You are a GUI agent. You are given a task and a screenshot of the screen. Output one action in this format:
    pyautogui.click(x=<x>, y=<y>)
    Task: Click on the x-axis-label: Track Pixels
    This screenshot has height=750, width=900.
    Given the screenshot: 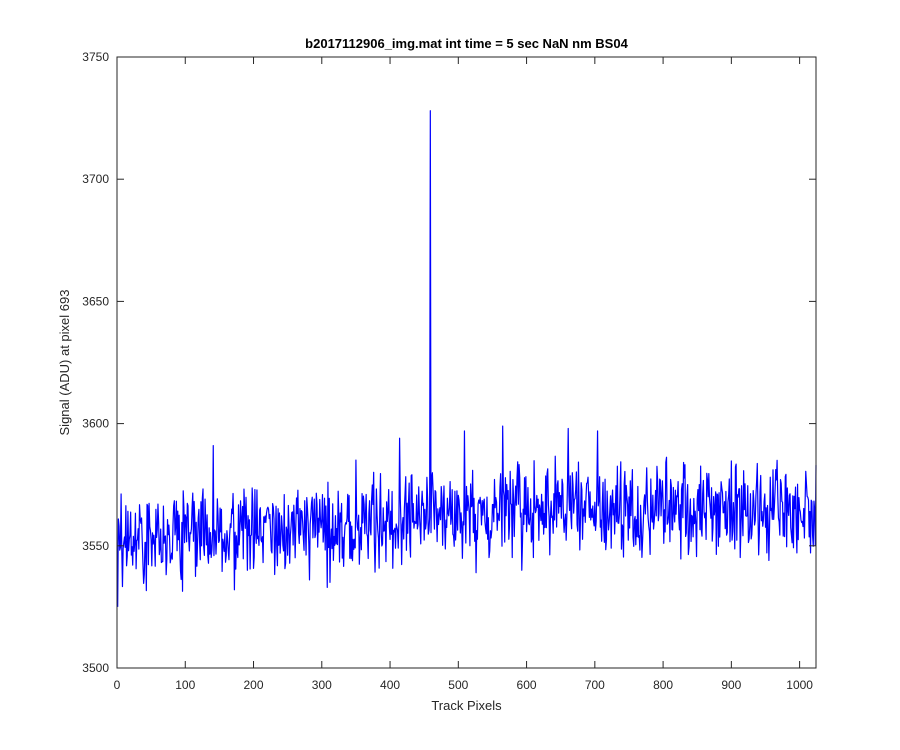 What is the action you would take?
    pyautogui.click(x=466, y=705)
    